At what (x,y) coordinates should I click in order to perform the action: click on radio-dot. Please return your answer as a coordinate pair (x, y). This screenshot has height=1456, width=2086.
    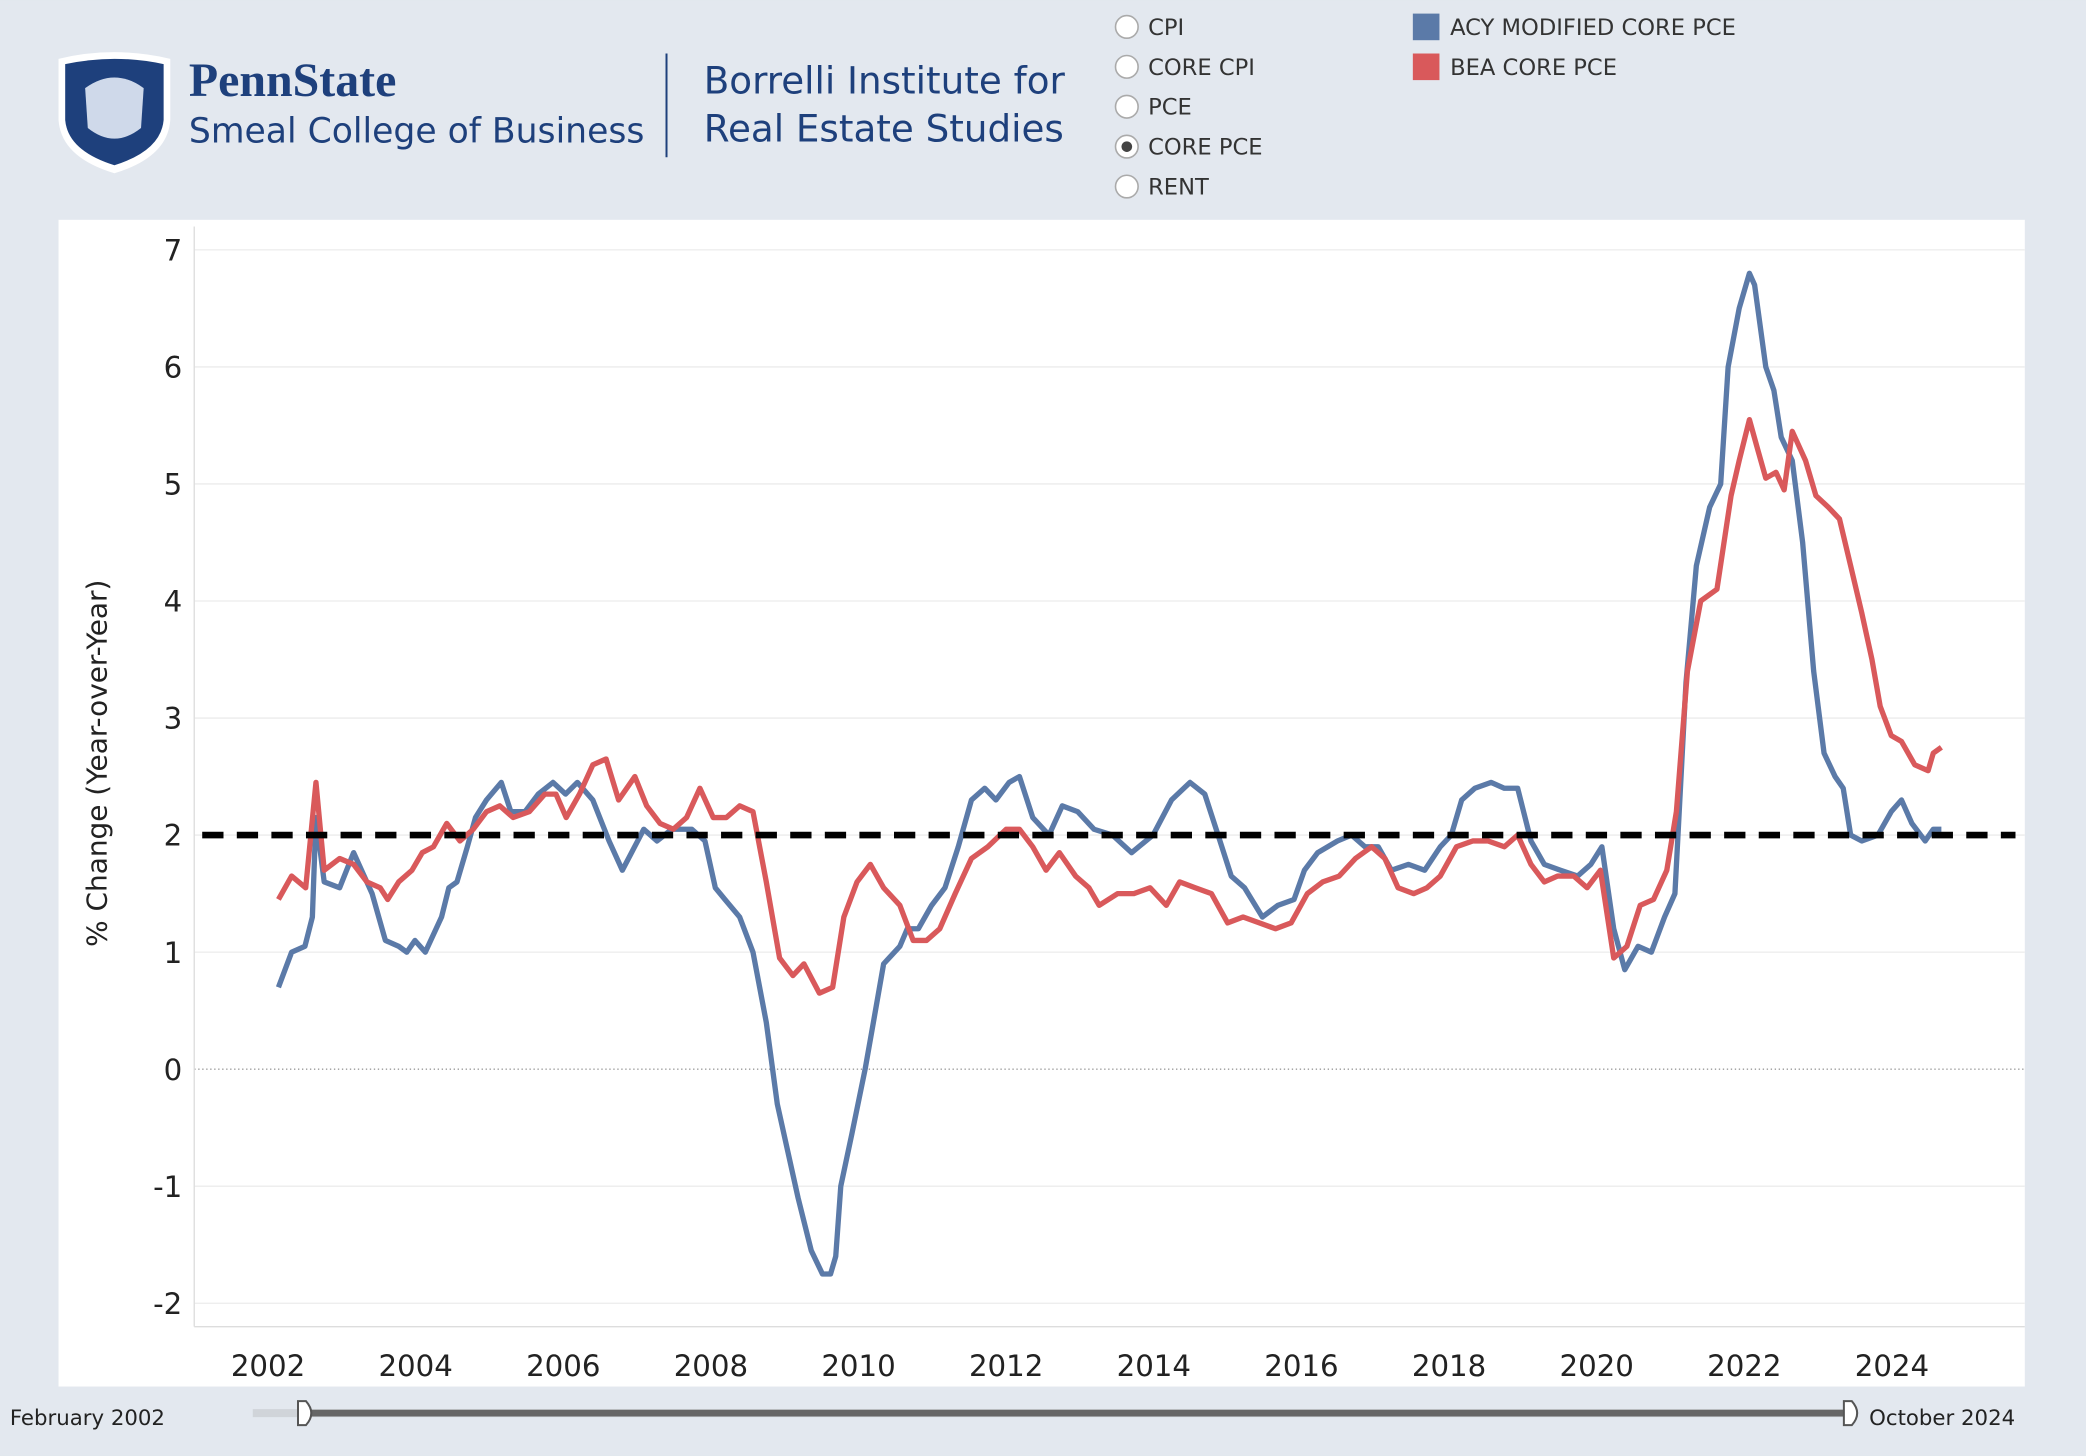
    Looking at the image, I should click on (1127, 146).